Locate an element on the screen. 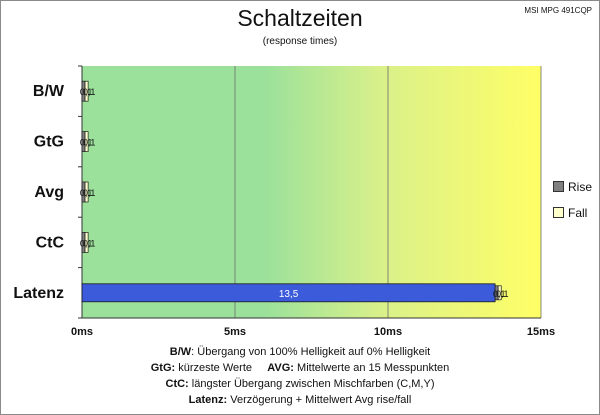 The image size is (600, 415). legend-swatch-rise is located at coordinates (558, 186).